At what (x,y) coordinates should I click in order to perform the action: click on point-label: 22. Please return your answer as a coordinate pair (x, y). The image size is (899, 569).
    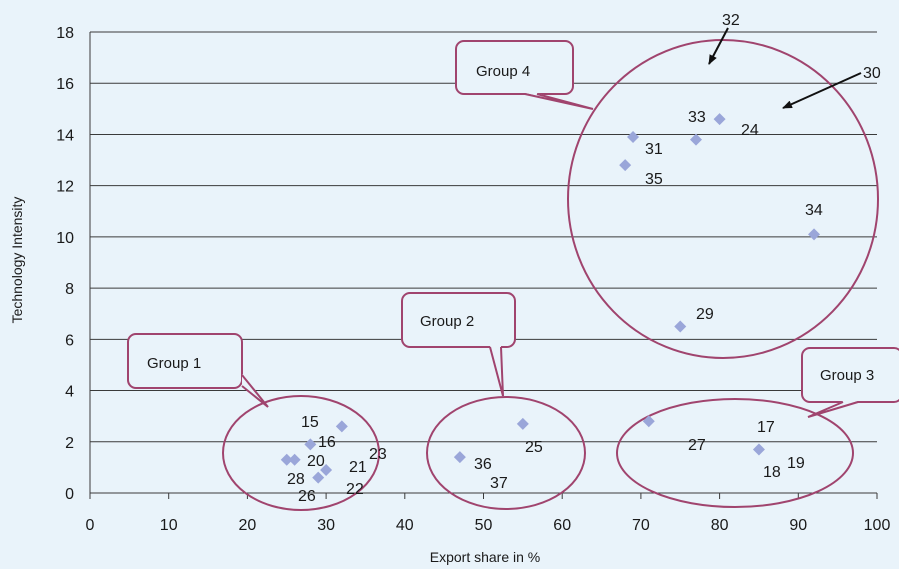
    Looking at the image, I should click on (355, 489).